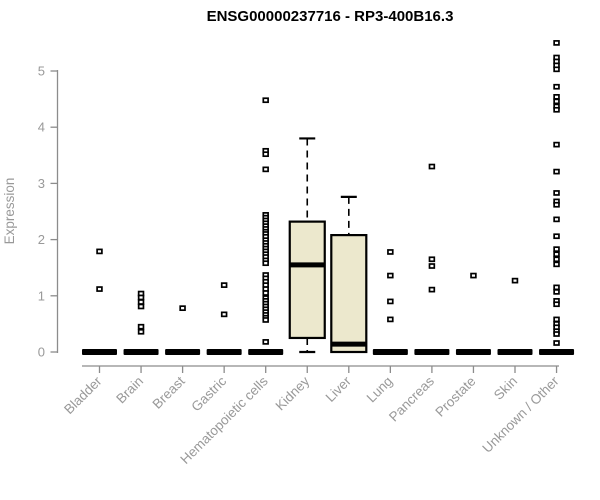 The image size is (600, 500). What do you see at coordinates (9, 211) in the screenshot?
I see `y-axis-label: Expression` at bounding box center [9, 211].